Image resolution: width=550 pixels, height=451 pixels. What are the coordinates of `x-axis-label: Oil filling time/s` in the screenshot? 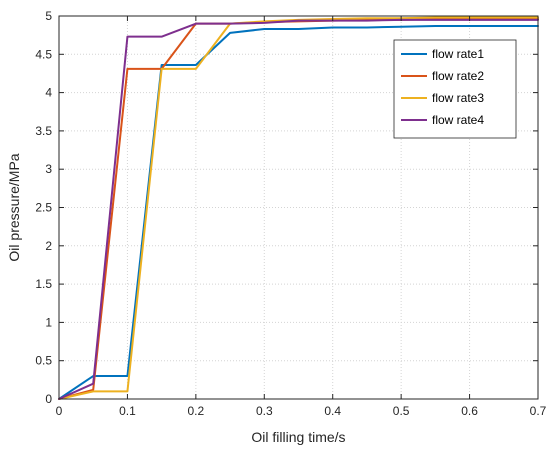 It's located at (298, 437).